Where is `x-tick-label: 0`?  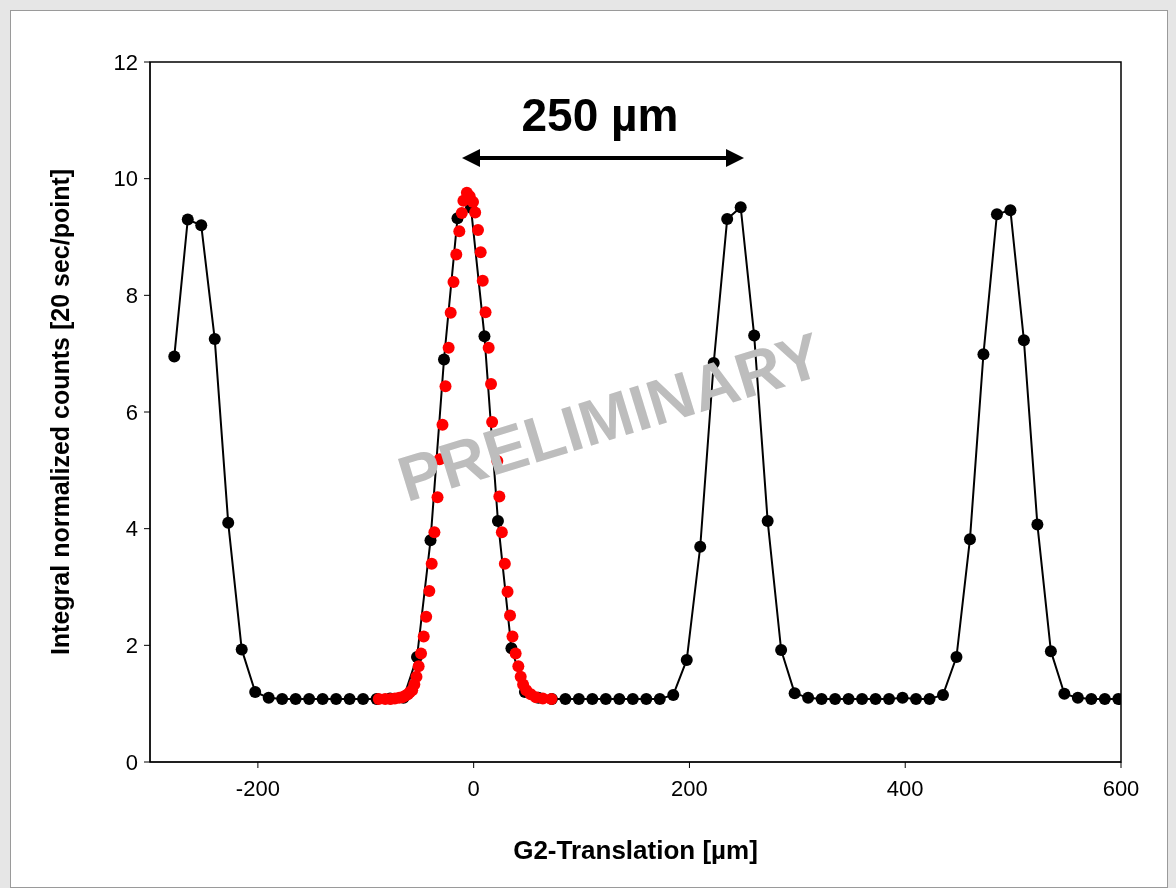
x-tick-label: 0 is located at coordinates (473, 788).